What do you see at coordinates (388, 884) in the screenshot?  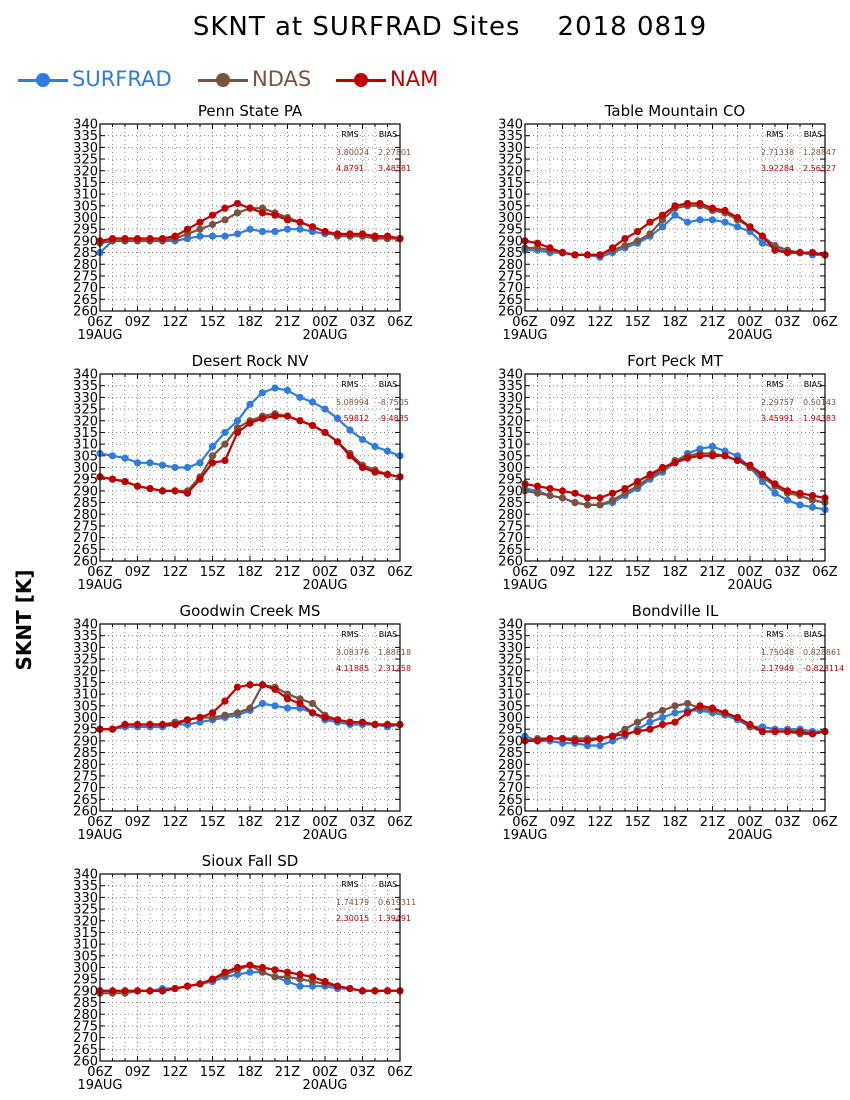 I see `stats-bias-header: BIAS` at bounding box center [388, 884].